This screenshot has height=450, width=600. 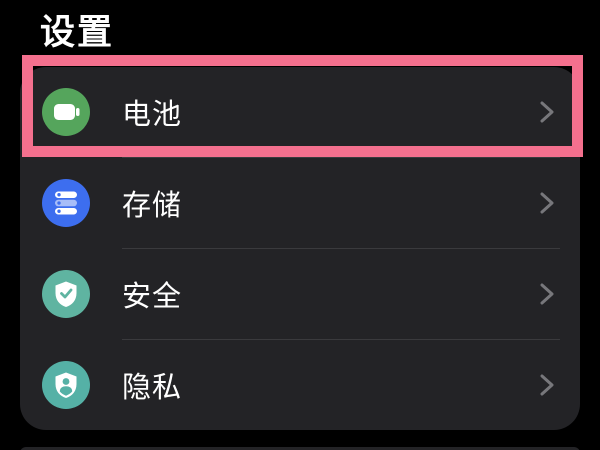 What do you see at coordinates (66, 112) in the screenshot?
I see `battery-icon` at bounding box center [66, 112].